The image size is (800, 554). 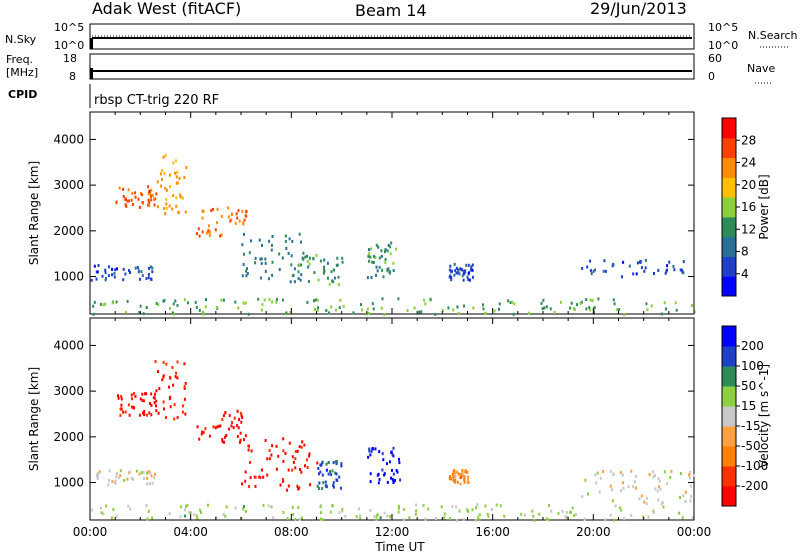 What do you see at coordinates (291, 532) in the screenshot?
I see `xaxis-tick-label: 08:00` at bounding box center [291, 532].